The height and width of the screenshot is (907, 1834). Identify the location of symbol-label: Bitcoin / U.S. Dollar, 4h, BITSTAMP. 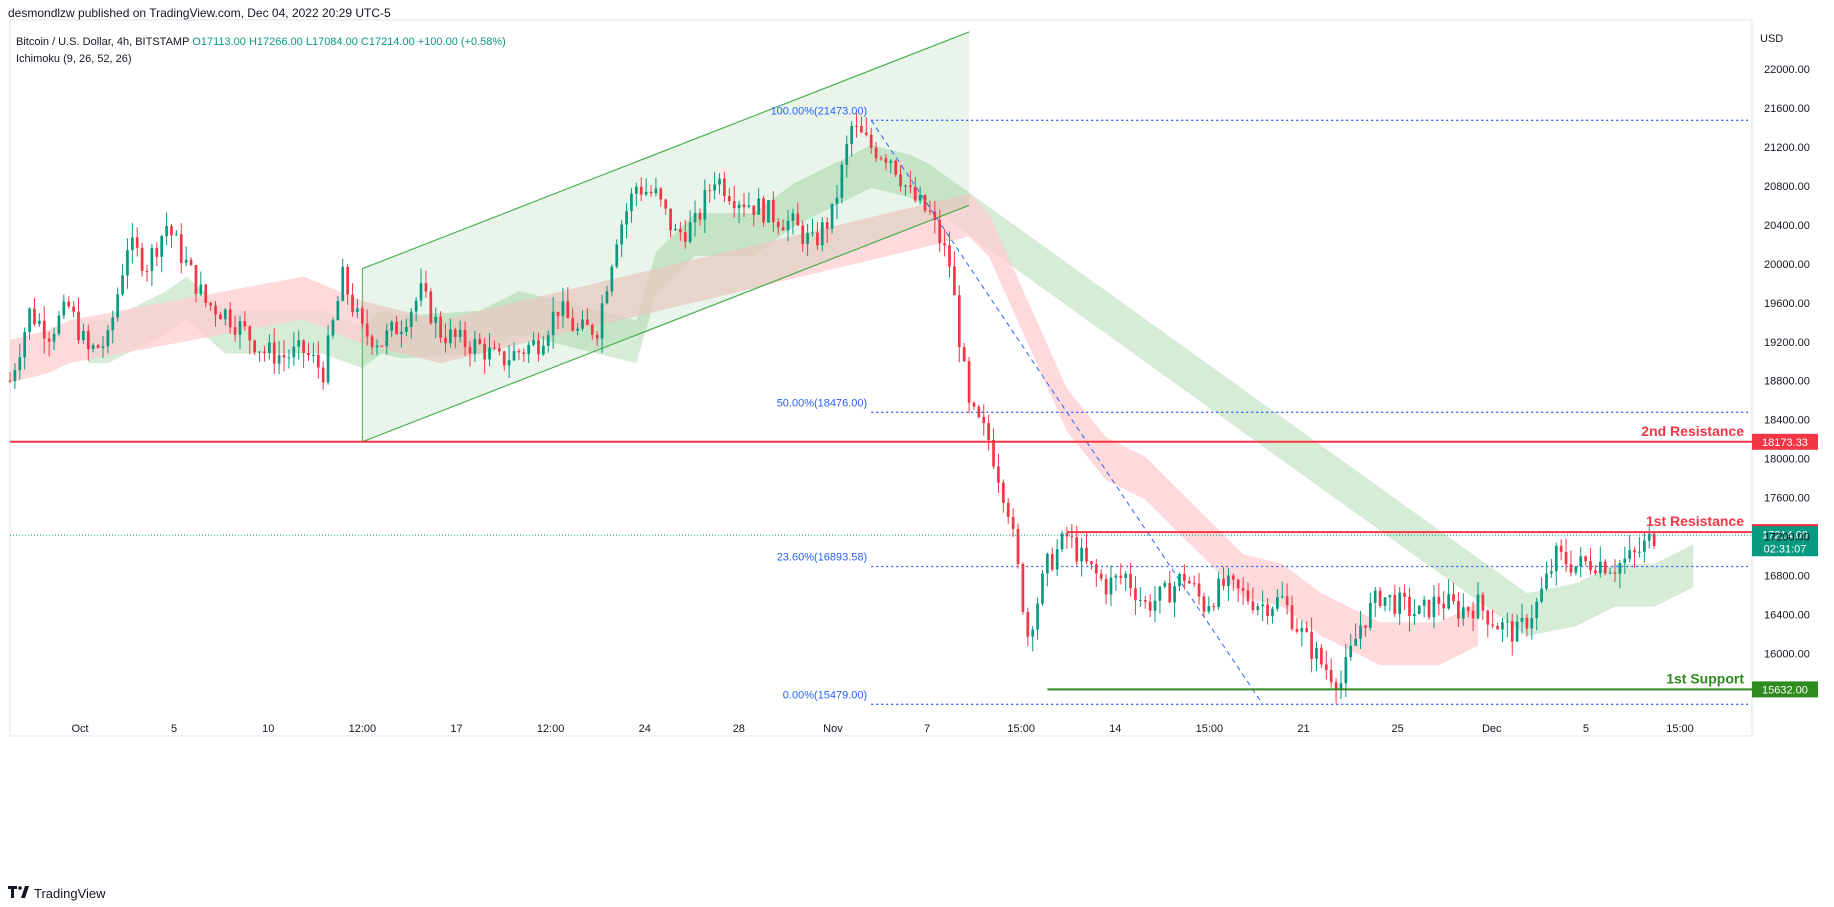
(103, 42).